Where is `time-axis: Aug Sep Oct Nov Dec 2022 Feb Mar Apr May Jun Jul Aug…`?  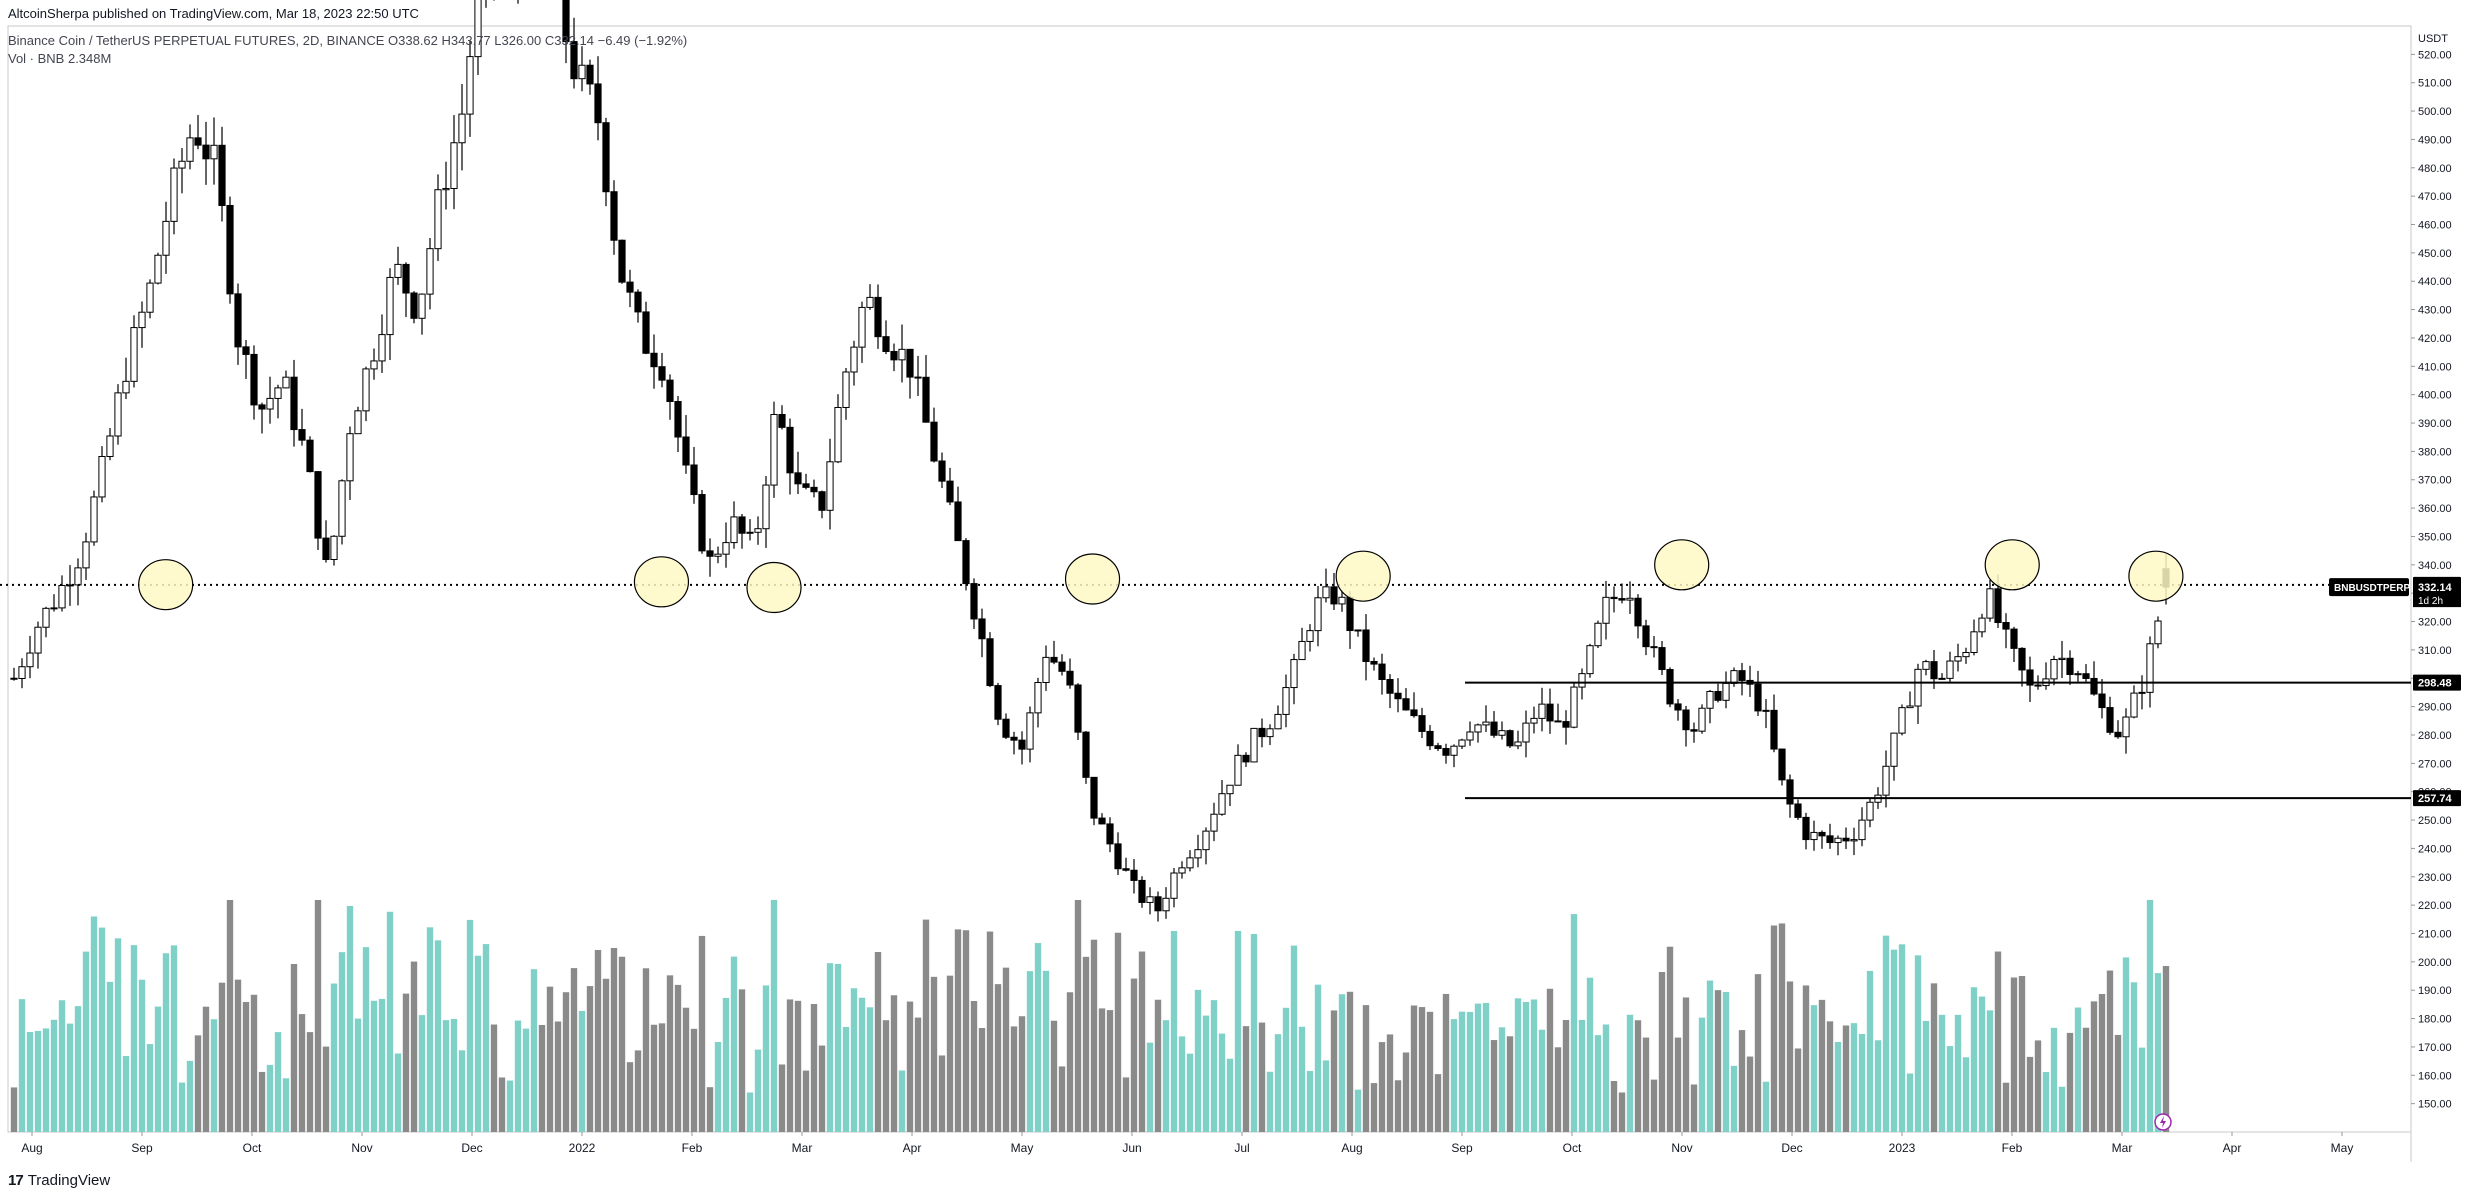 time-axis: Aug Sep Oct Nov Dec 2022 Feb Mar Apr May Jun Jul Aug… is located at coordinates (1187, 1143).